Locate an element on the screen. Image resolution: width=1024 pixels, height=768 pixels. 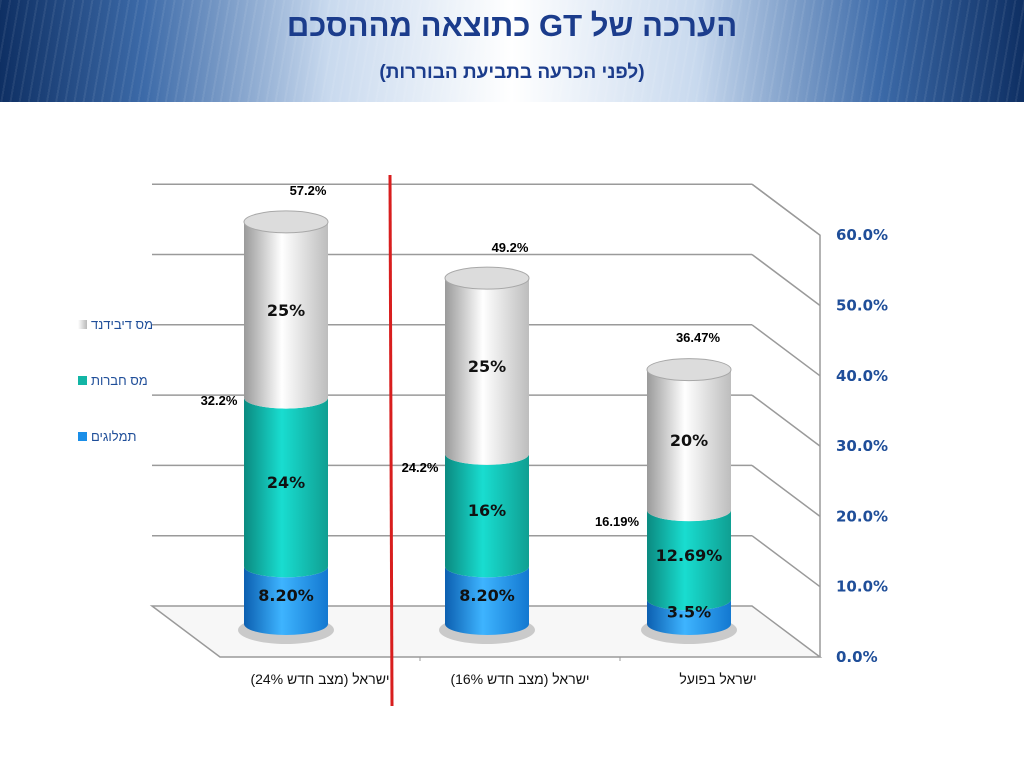
data-label: 24% is located at coordinates (286, 482).